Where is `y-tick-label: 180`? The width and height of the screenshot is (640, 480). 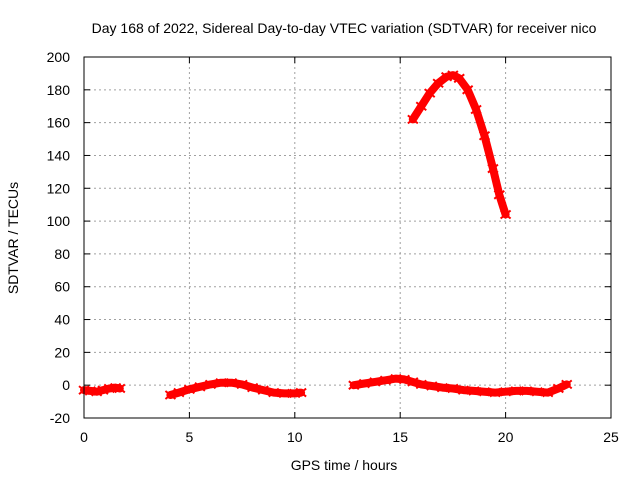
y-tick-label: 180 is located at coordinates (59, 90).